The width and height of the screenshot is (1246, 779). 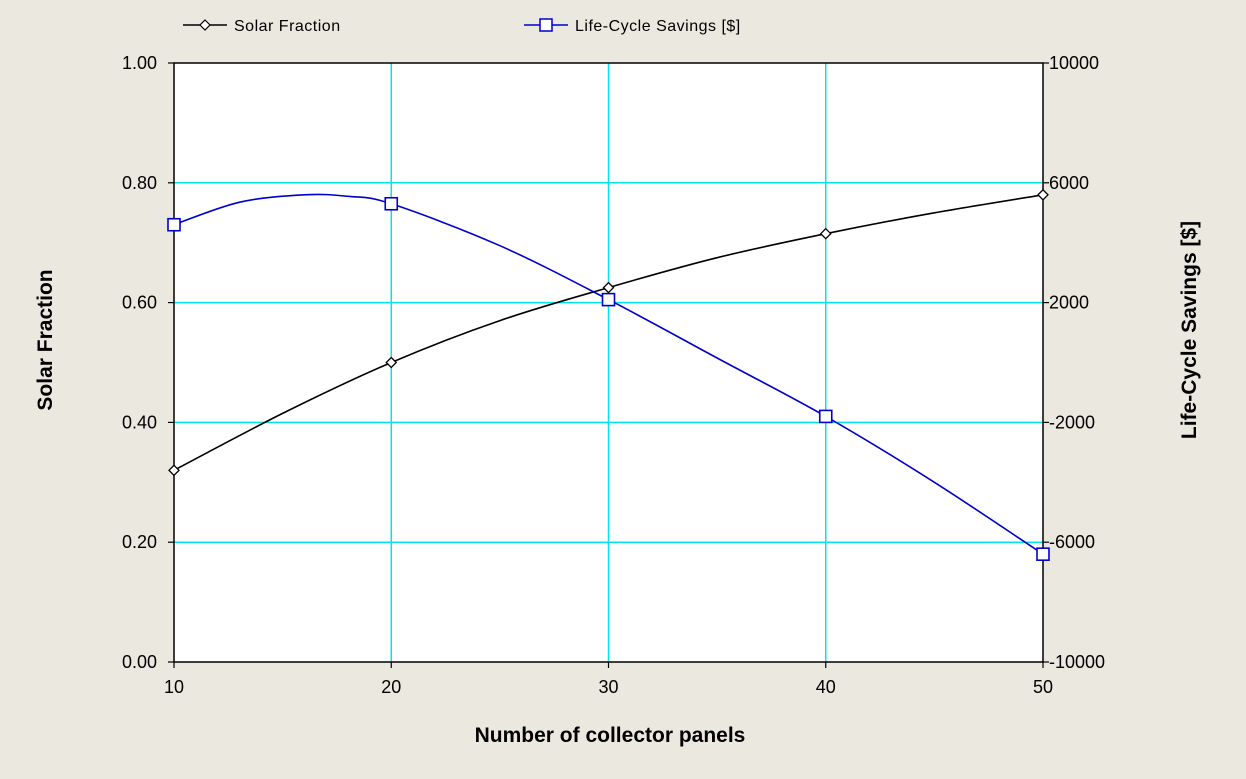 What do you see at coordinates (1077, 662) in the screenshot?
I see `y2-tick-label: -10000` at bounding box center [1077, 662].